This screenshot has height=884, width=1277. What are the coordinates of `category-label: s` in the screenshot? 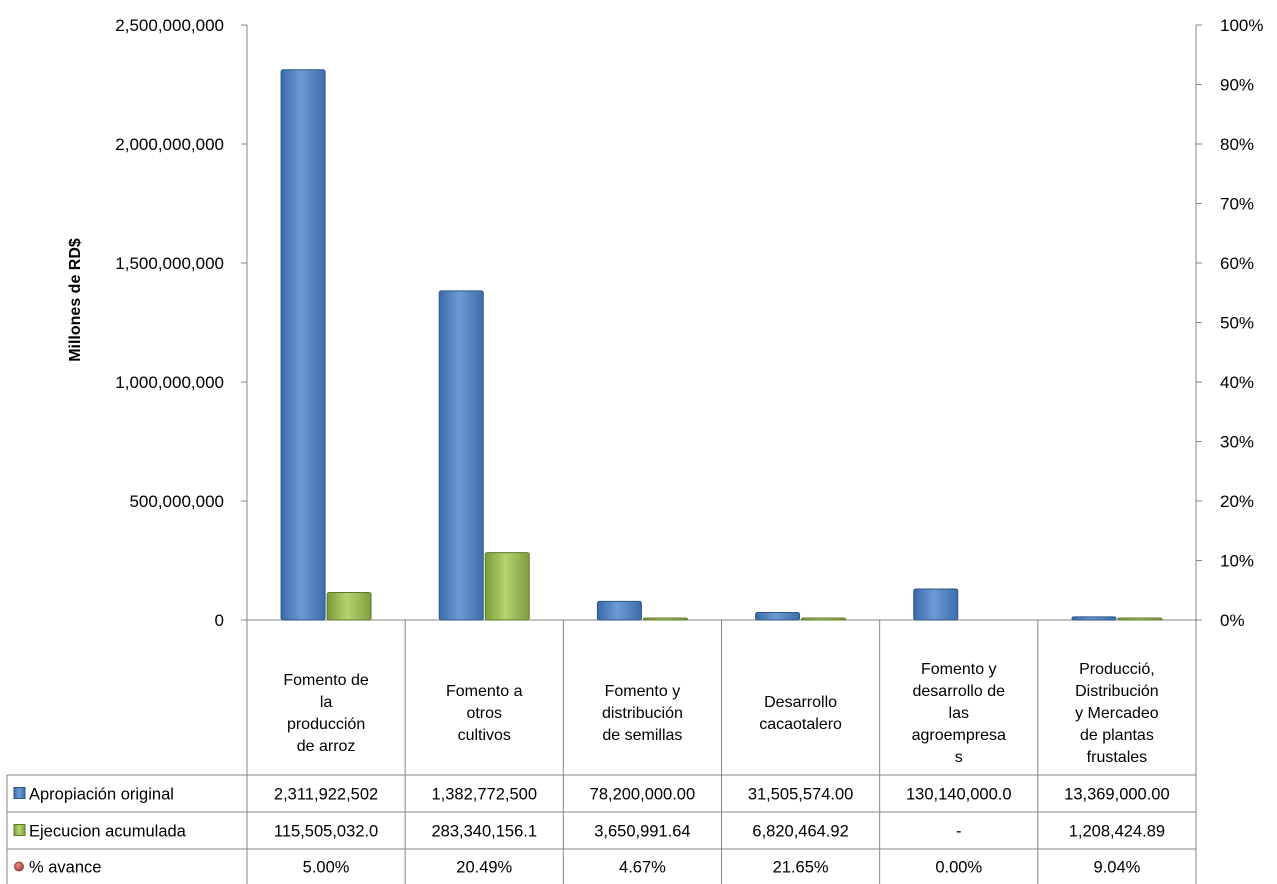 It's located at (959, 757).